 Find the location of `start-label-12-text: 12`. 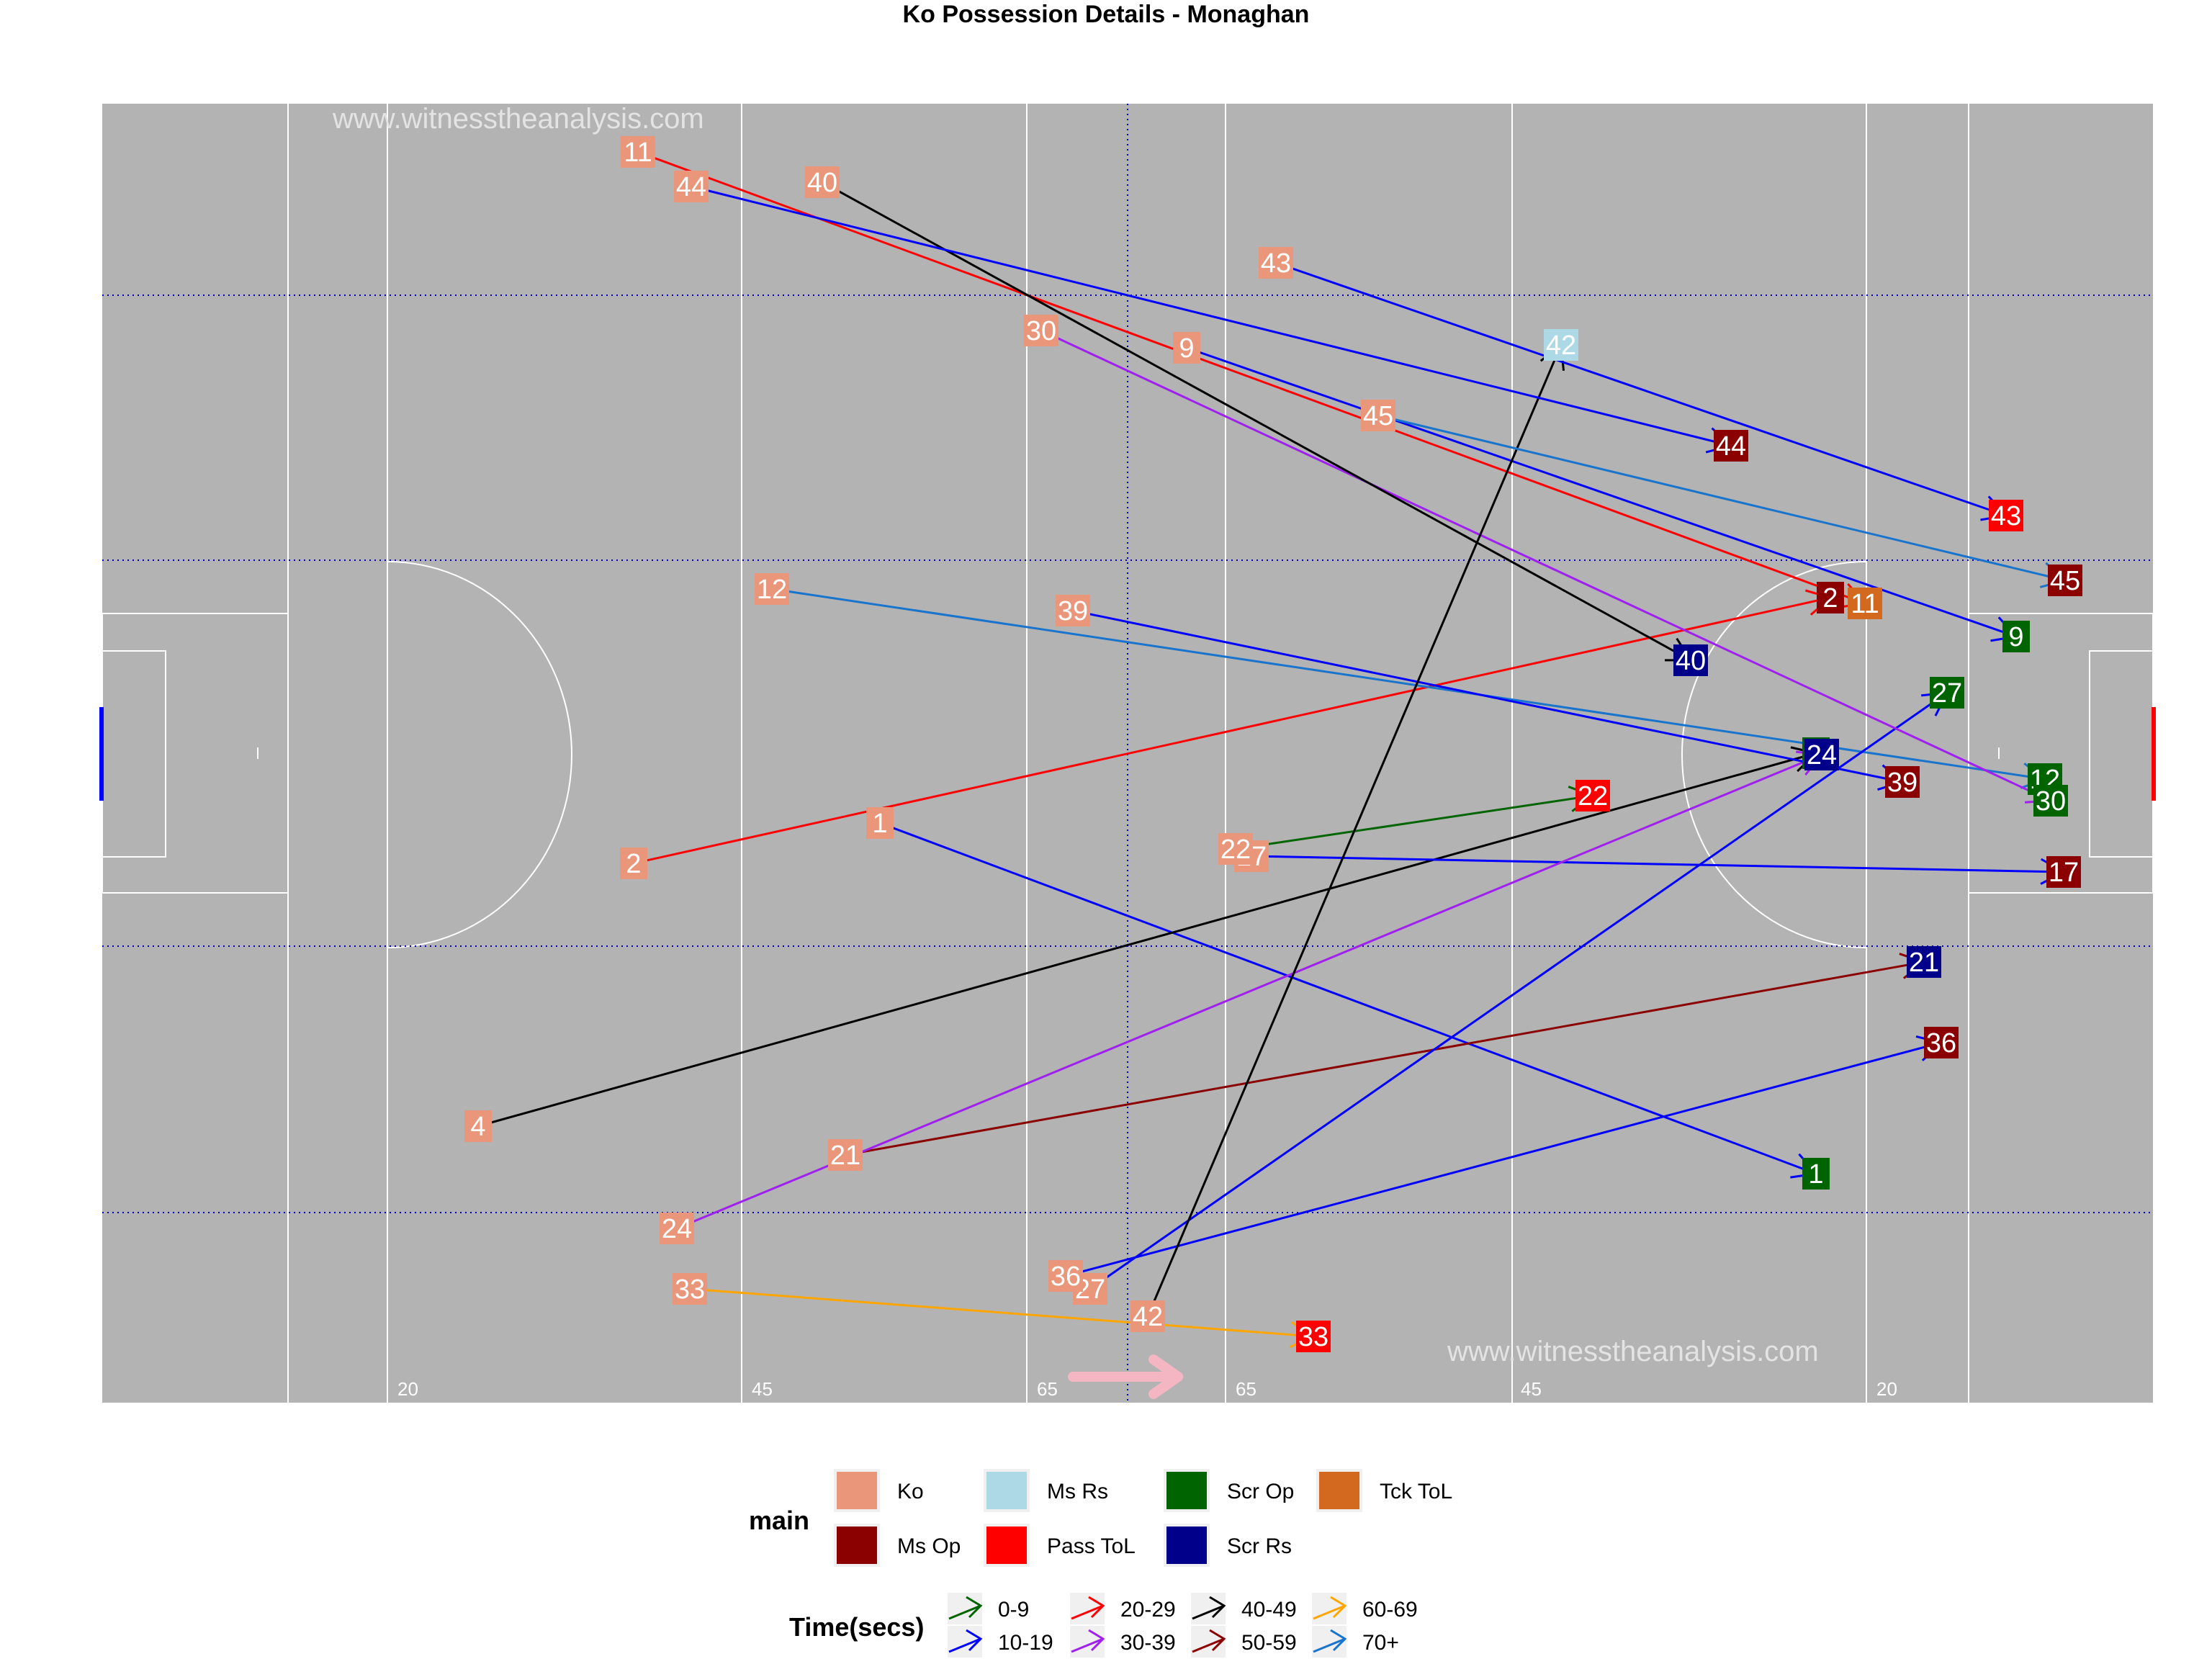

start-label-12-text: 12 is located at coordinates (772, 590).